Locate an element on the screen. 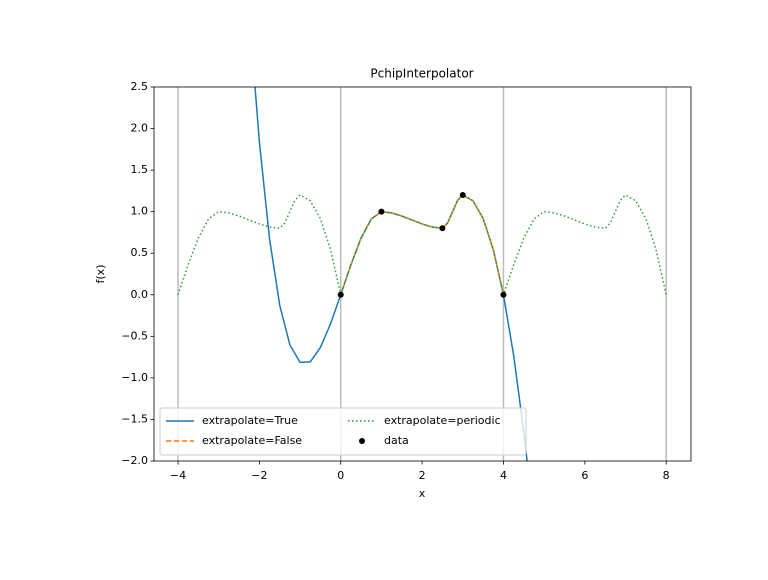  x-tick-label: −2 is located at coordinates (259, 475).